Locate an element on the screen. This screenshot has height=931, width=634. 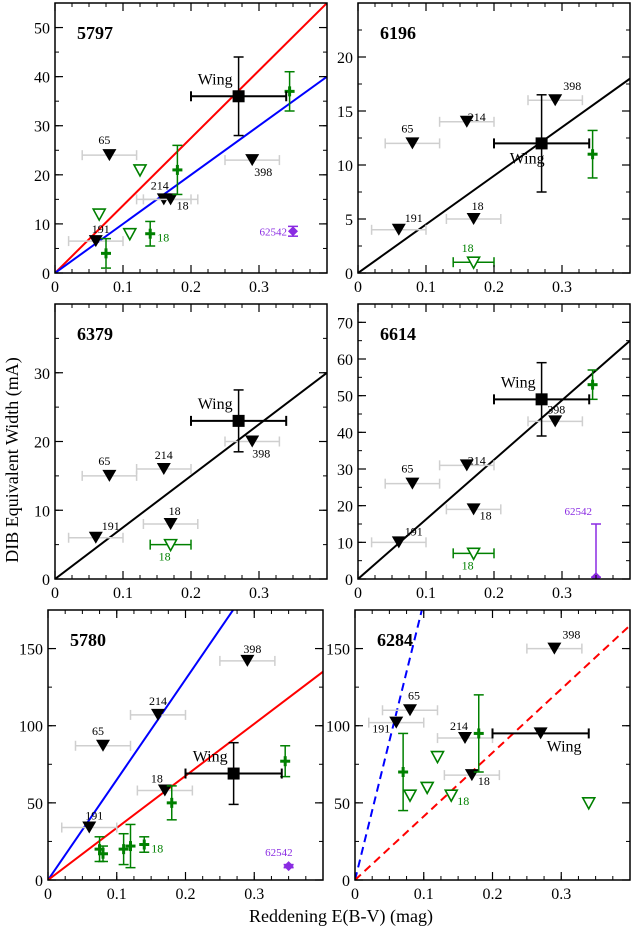
plot-frame is located at coordinates (492, 745).